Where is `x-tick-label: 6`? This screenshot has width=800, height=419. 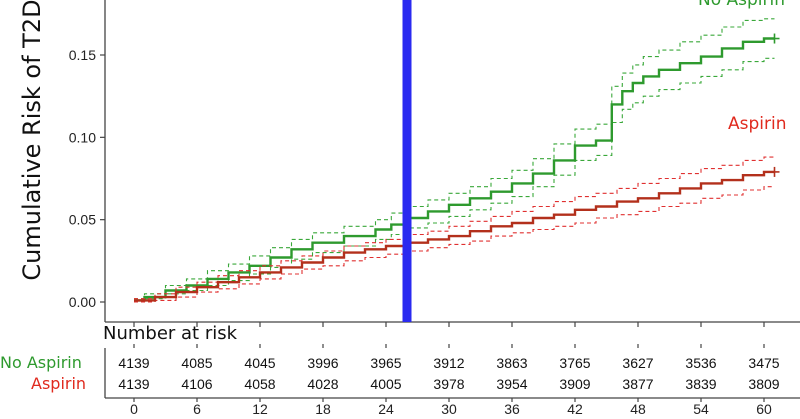
x-tick-label: 6 is located at coordinates (197, 409).